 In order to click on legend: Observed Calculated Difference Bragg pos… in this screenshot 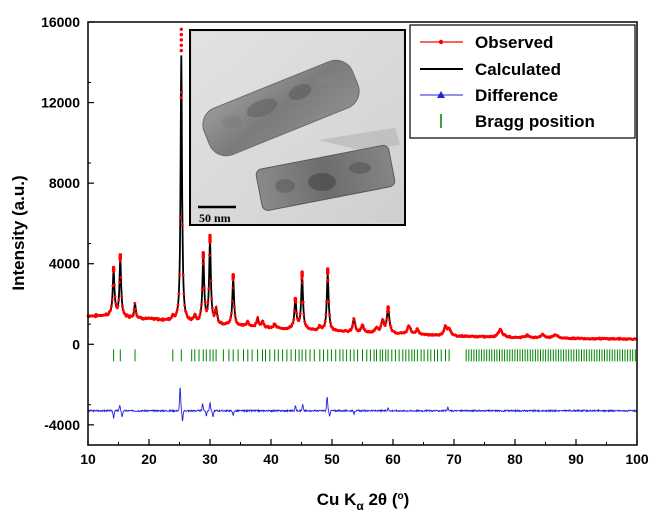, I will do `click(522, 81)`.